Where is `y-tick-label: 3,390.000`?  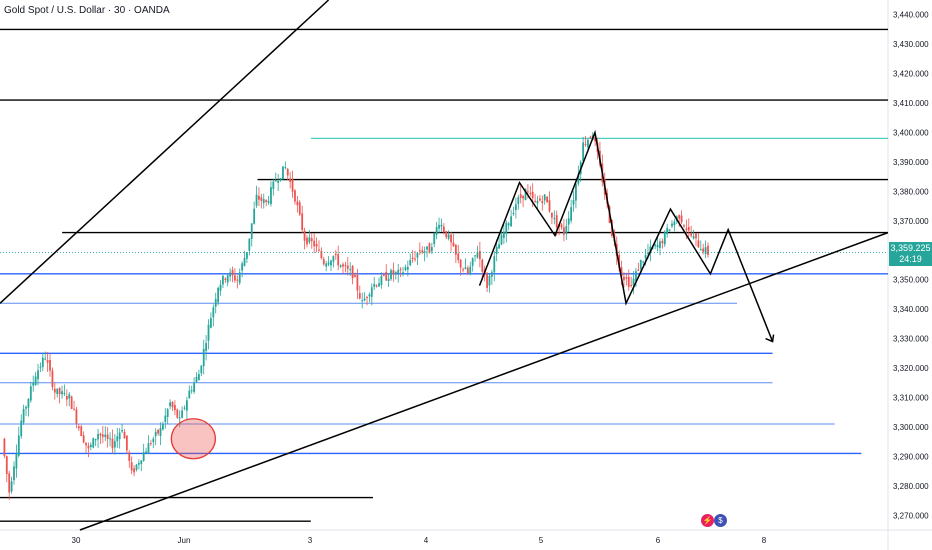 y-tick-label: 3,390.000 is located at coordinates (911, 162).